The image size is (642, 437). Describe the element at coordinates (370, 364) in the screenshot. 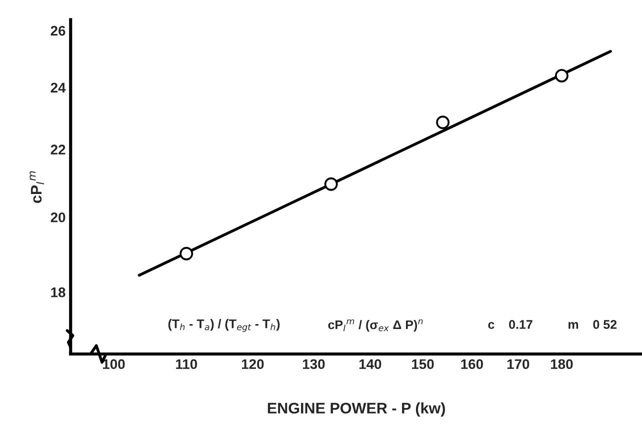

I see `x-tick-label: 140` at that location.